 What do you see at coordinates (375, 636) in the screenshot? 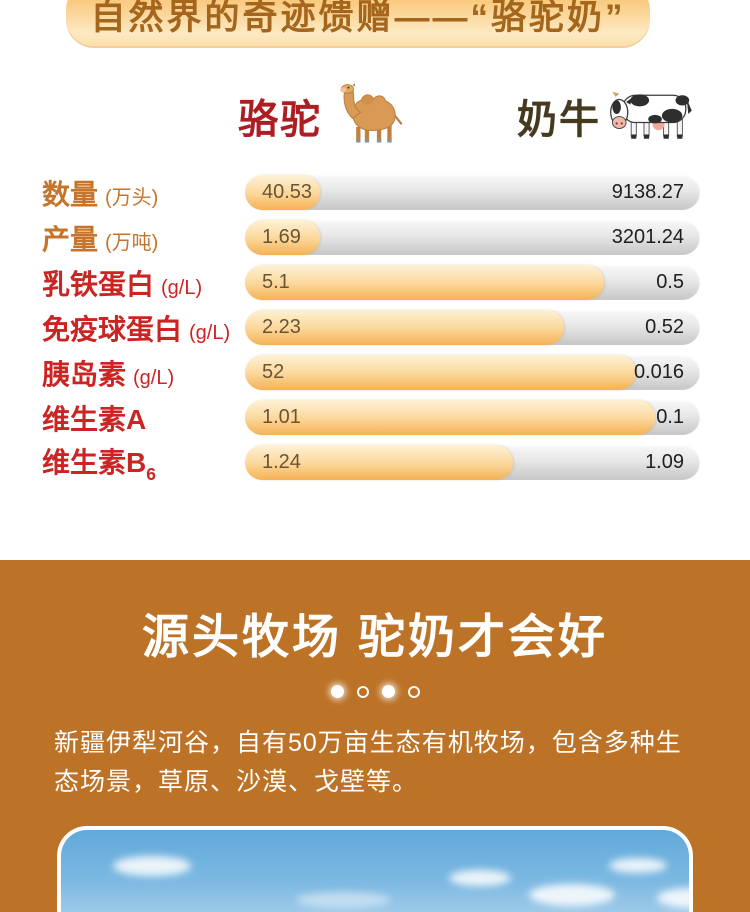
I see `pasture-title: 源头牧场 驼奶才会好` at bounding box center [375, 636].